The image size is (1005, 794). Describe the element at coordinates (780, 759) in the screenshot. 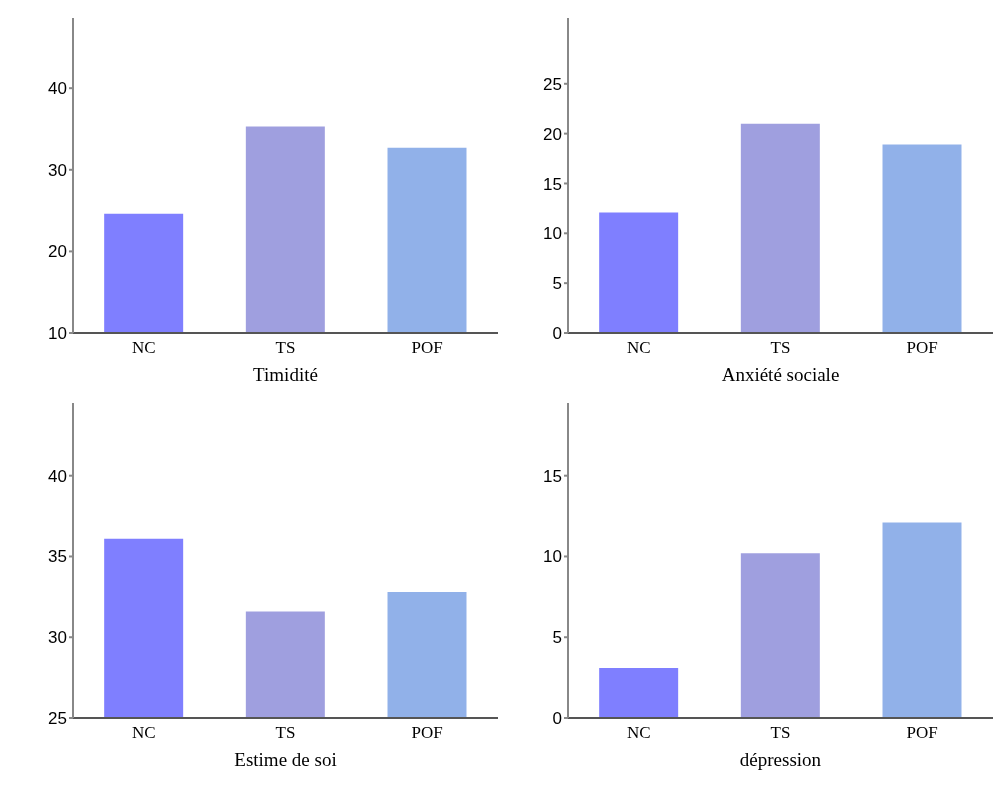

I see `x-axis-title: dépression` at that location.